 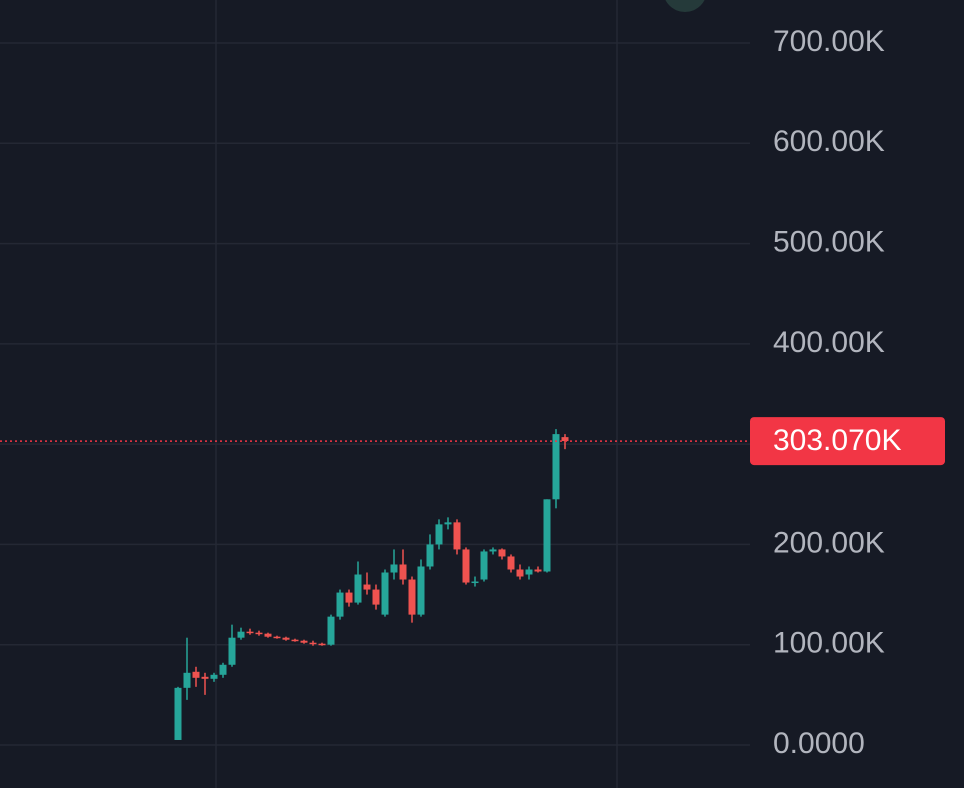 I want to click on last-price-label: 303.070K, so click(x=837, y=440).